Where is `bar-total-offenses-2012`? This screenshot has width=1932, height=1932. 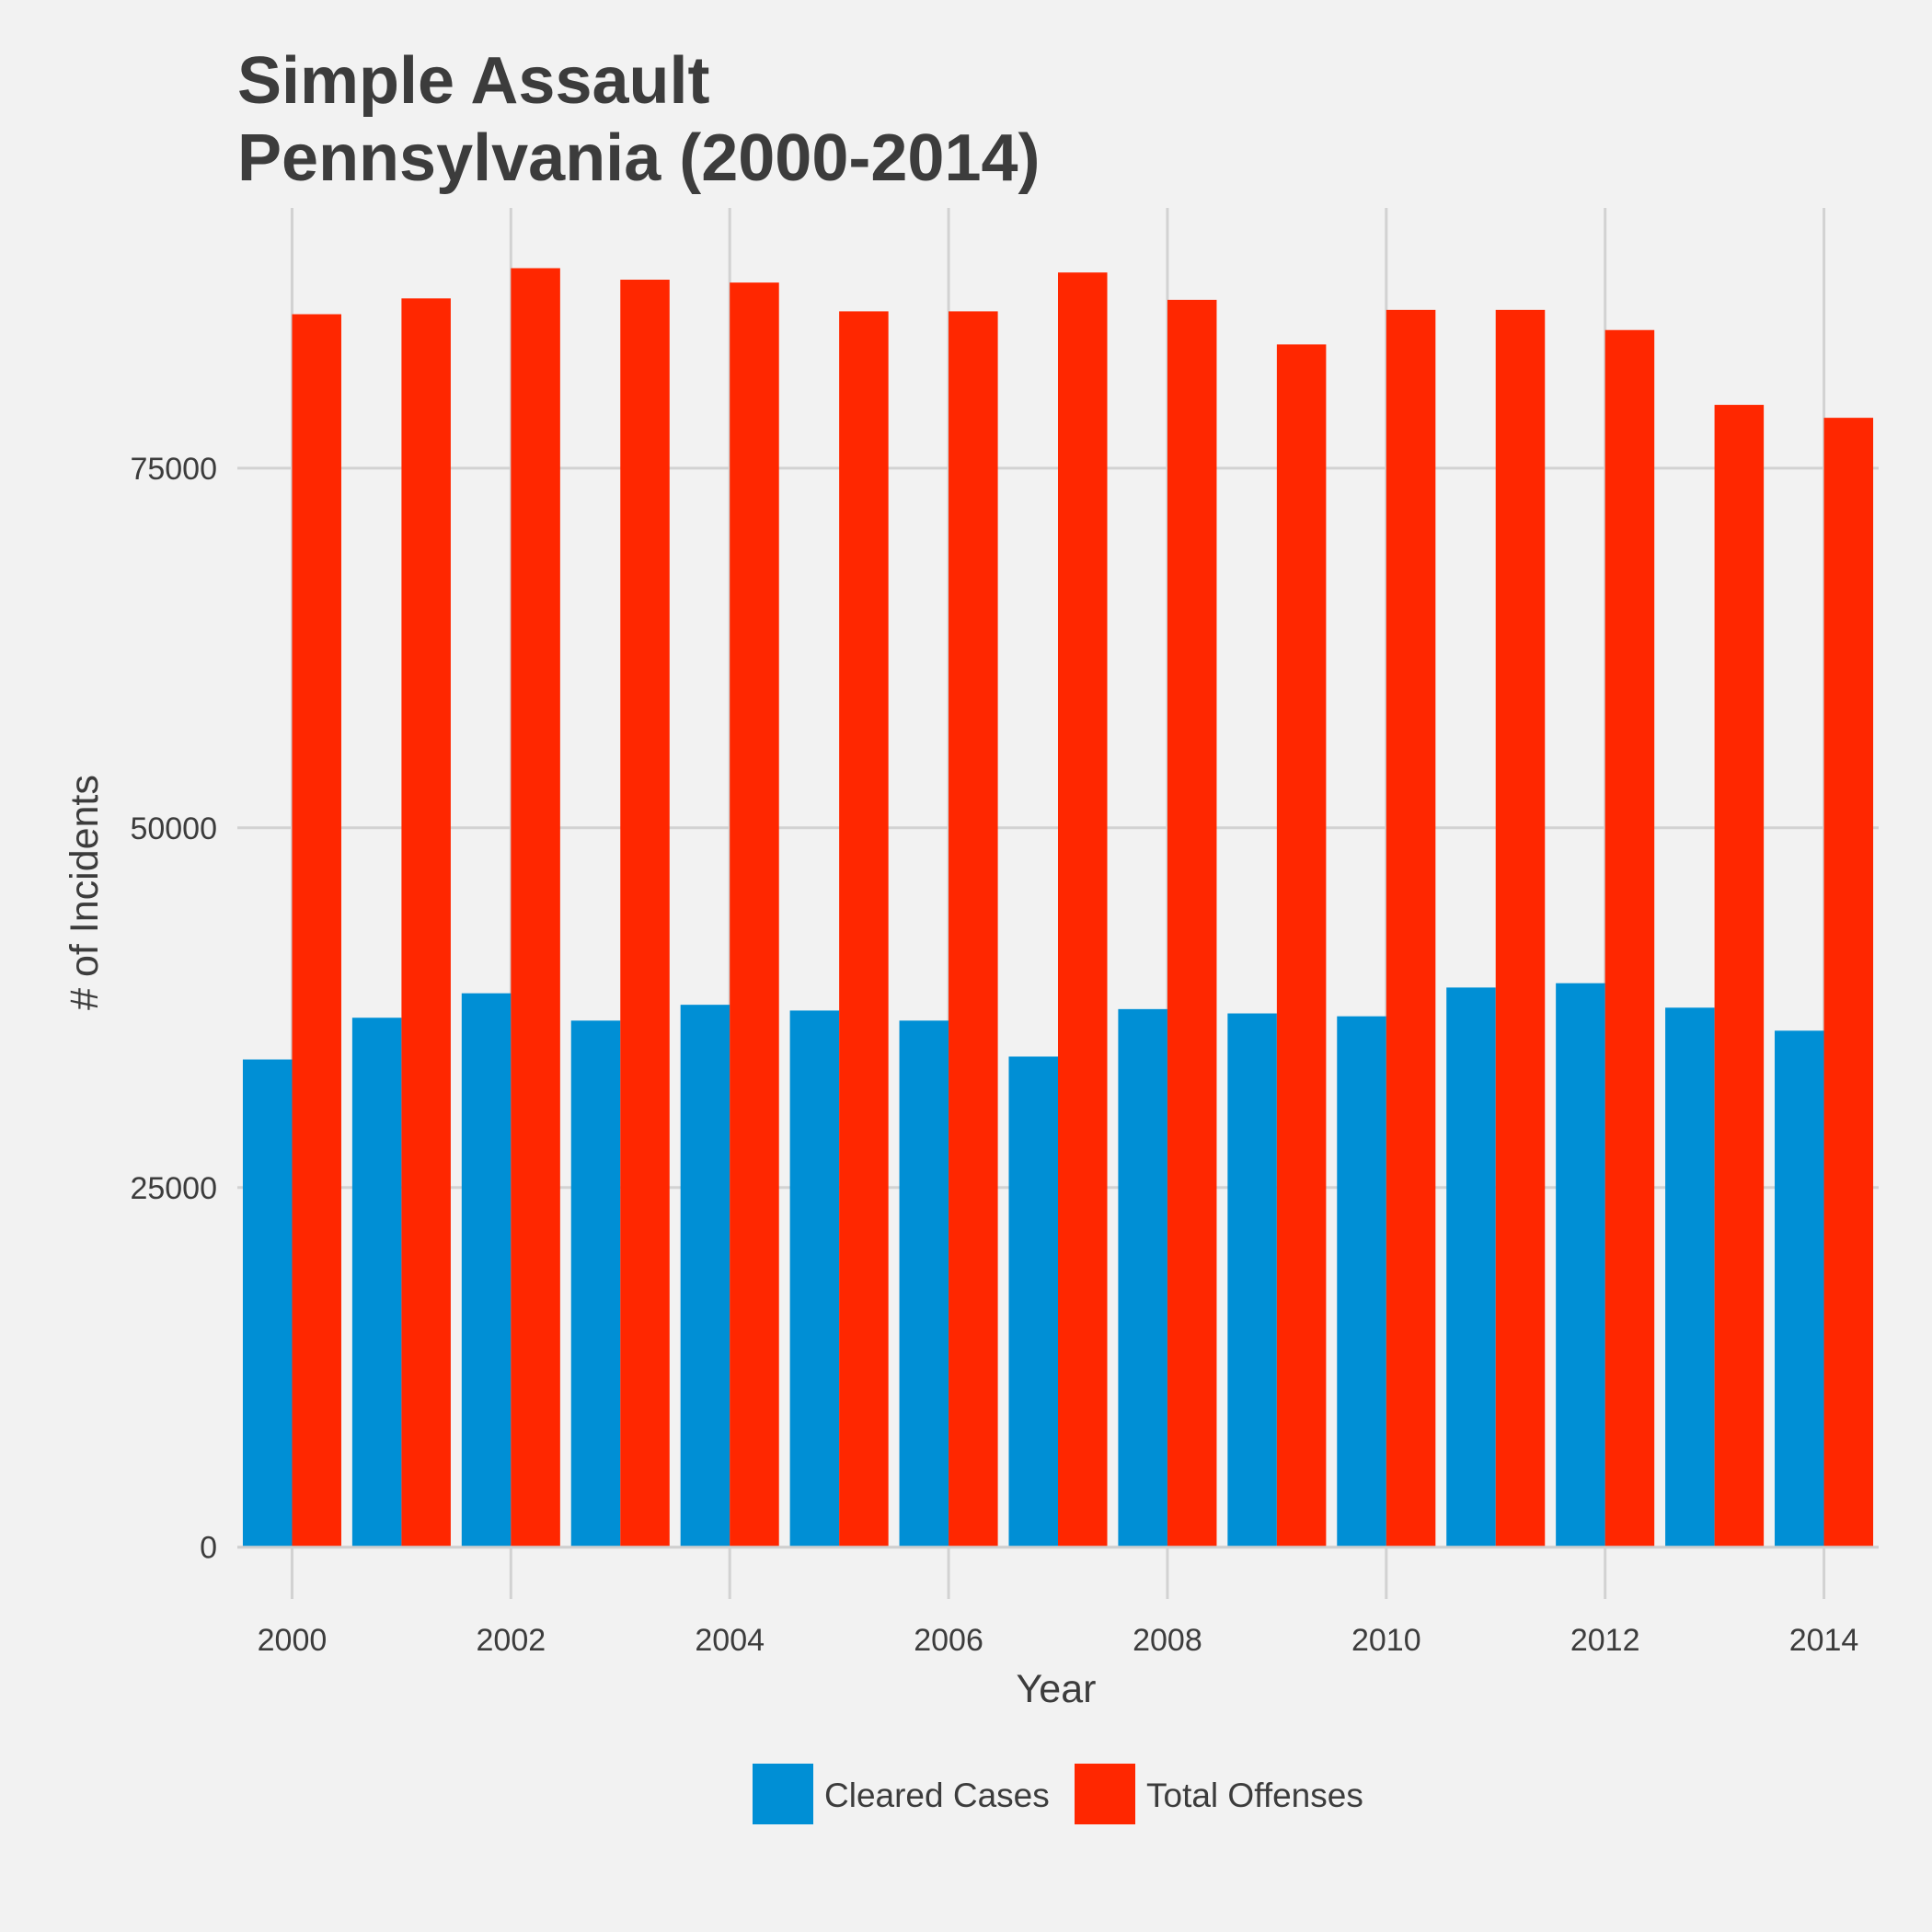
bar-total-offenses-2012 is located at coordinates (1629, 938).